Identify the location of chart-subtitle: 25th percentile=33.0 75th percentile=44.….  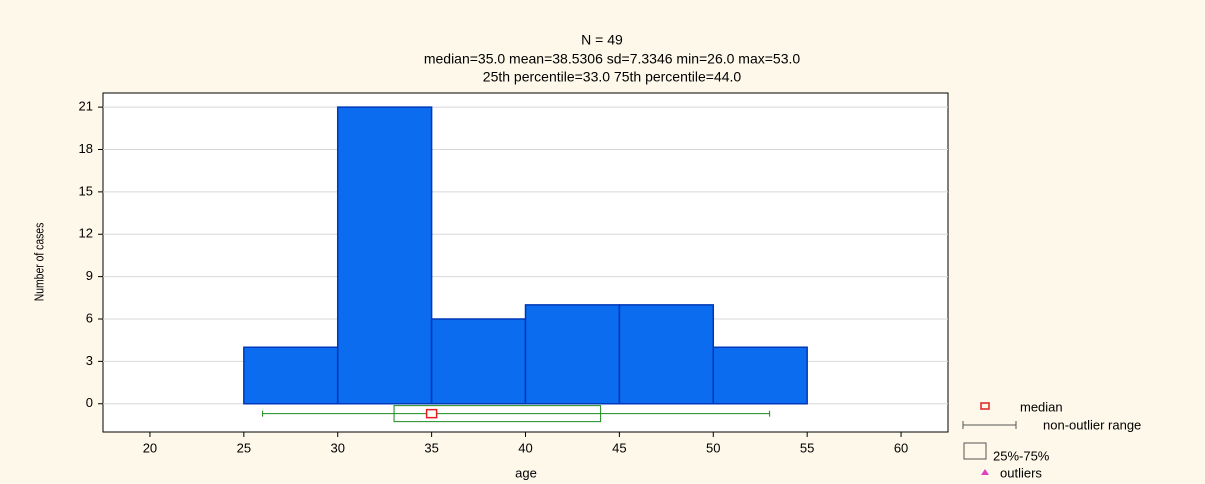
(612, 77).